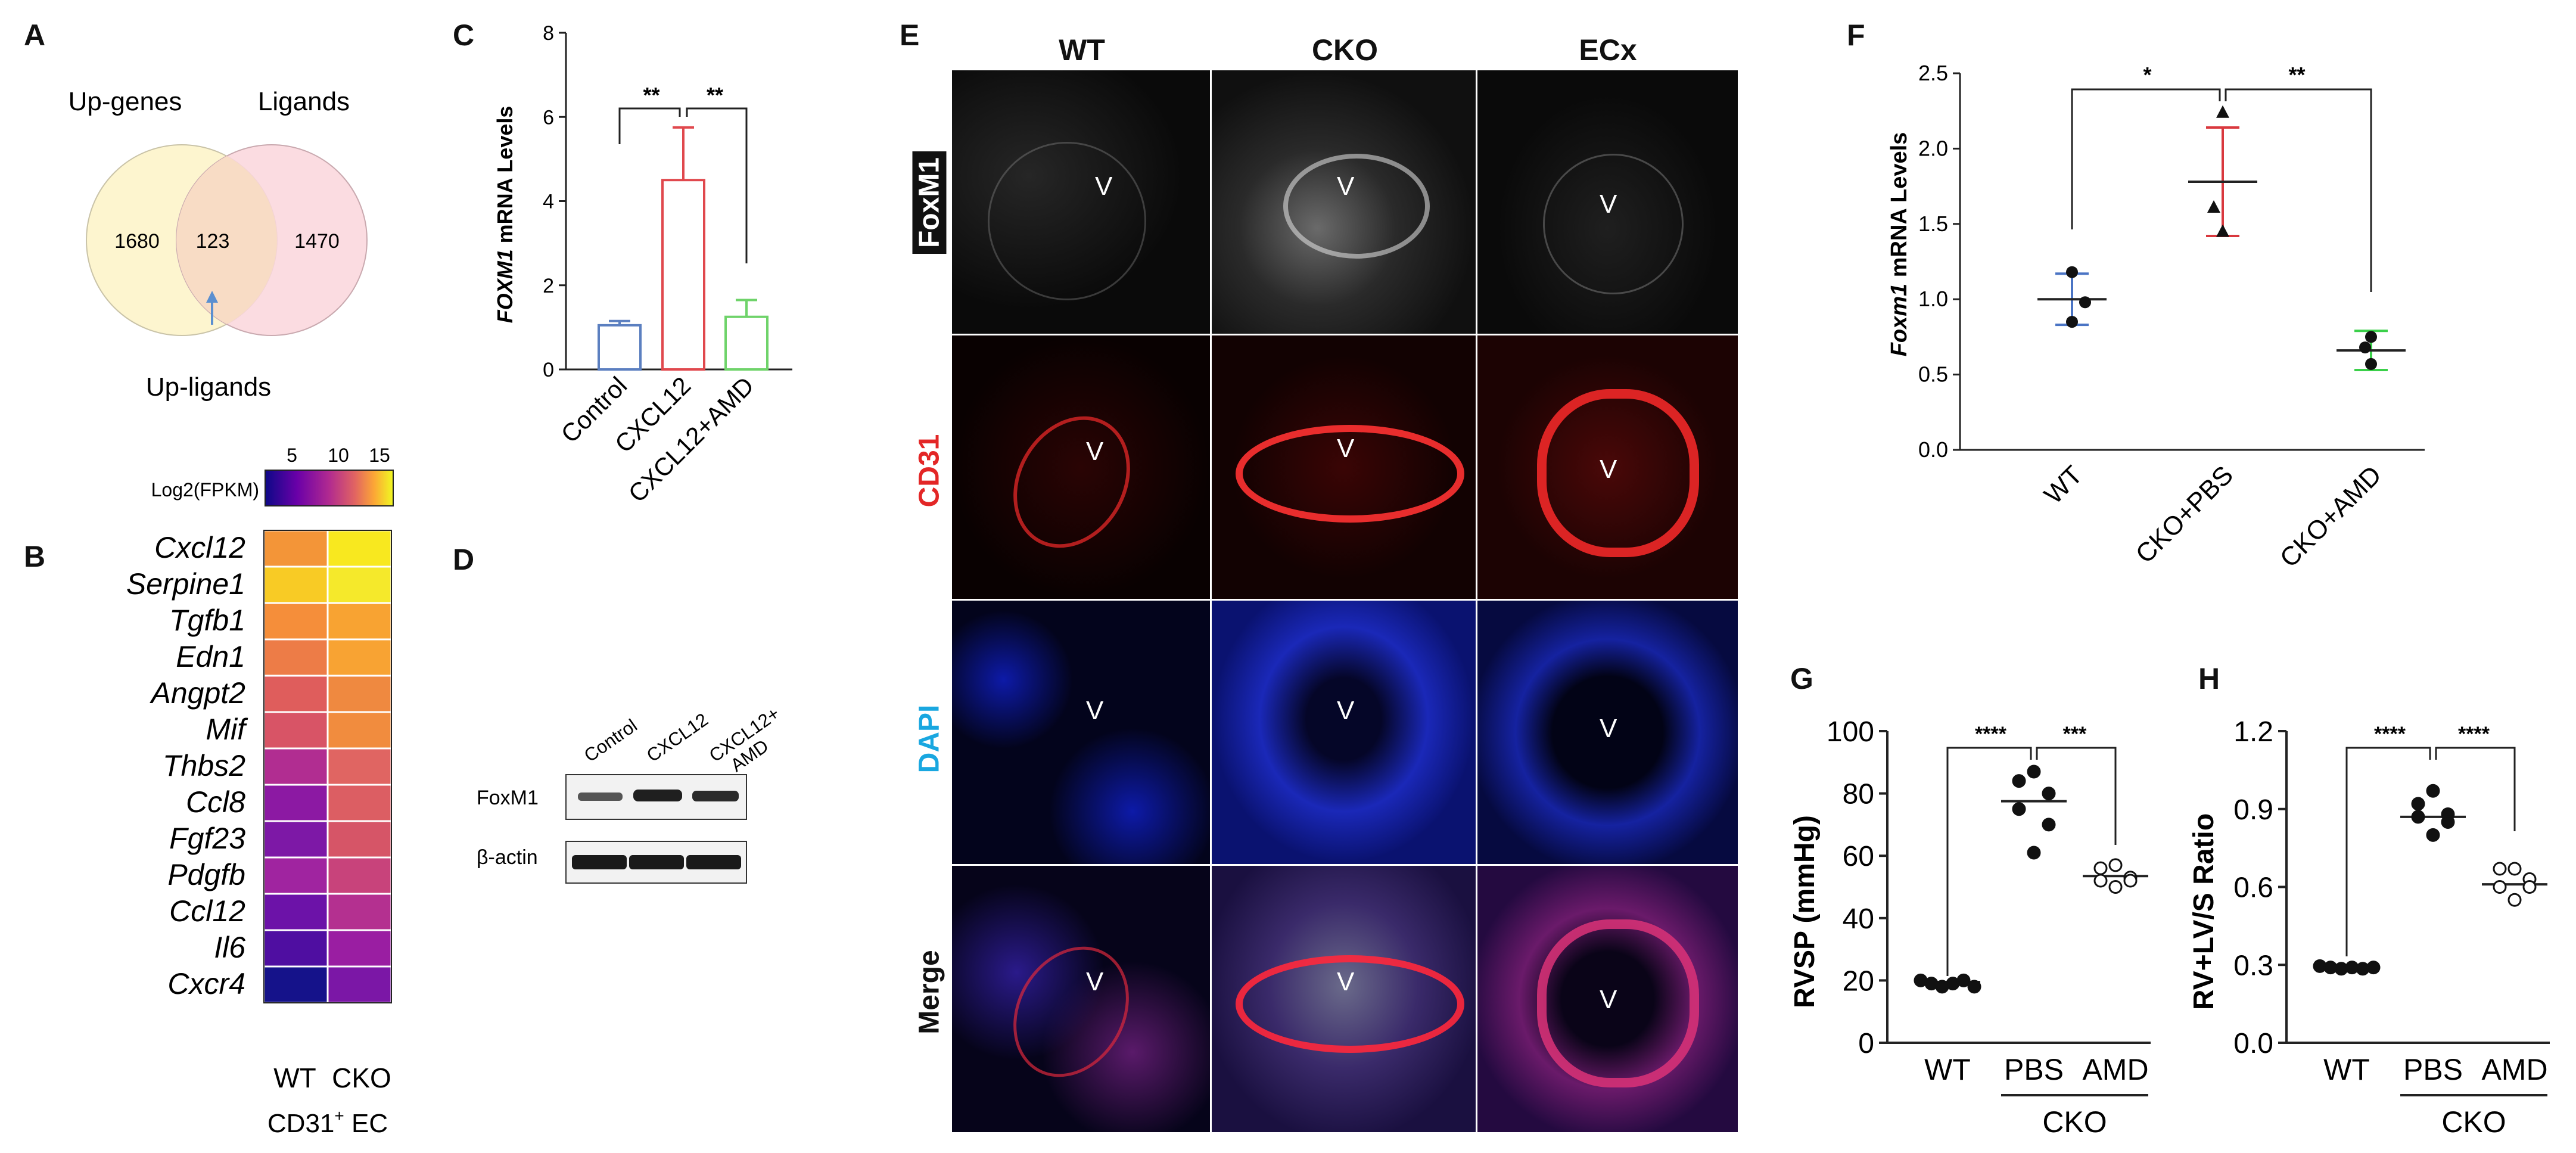 Image resolution: width=2576 pixels, height=1153 pixels. Describe the element at coordinates (651, 95) in the screenshot. I see `c-sig-1: **` at that location.